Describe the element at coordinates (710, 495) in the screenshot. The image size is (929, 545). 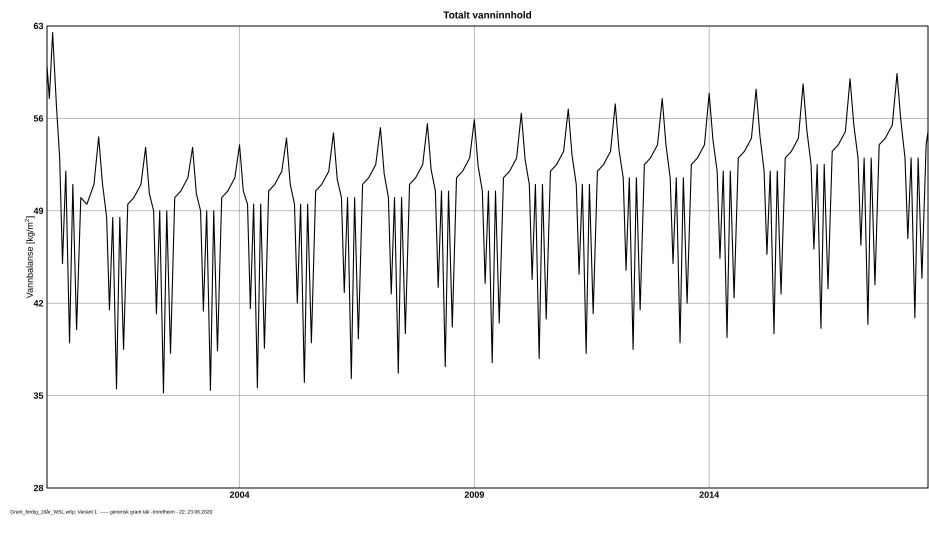
I see `x-tick-label: 2014` at that location.